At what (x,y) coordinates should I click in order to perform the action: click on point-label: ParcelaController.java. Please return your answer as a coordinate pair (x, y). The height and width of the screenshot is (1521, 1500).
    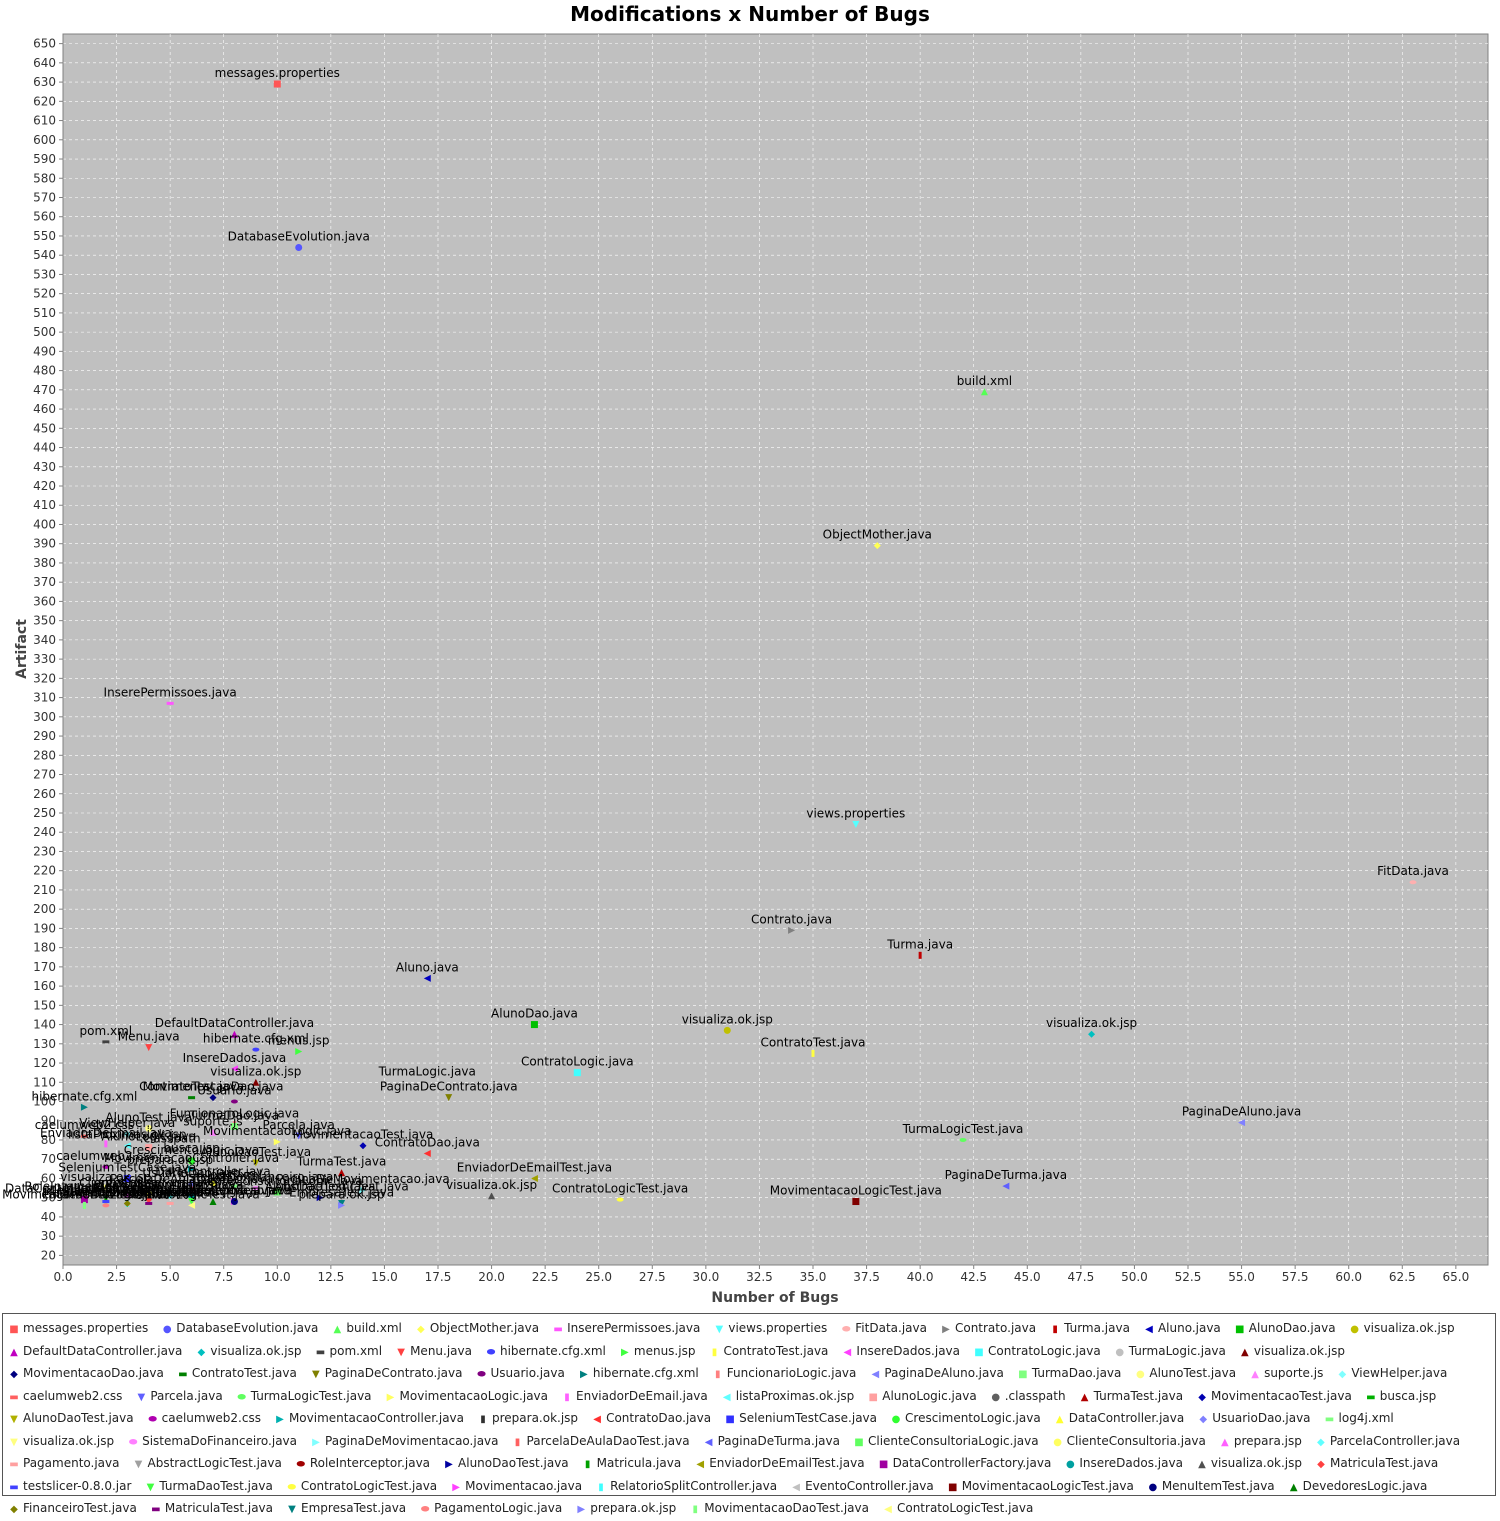
    Looking at the image, I should click on (170, 1185).